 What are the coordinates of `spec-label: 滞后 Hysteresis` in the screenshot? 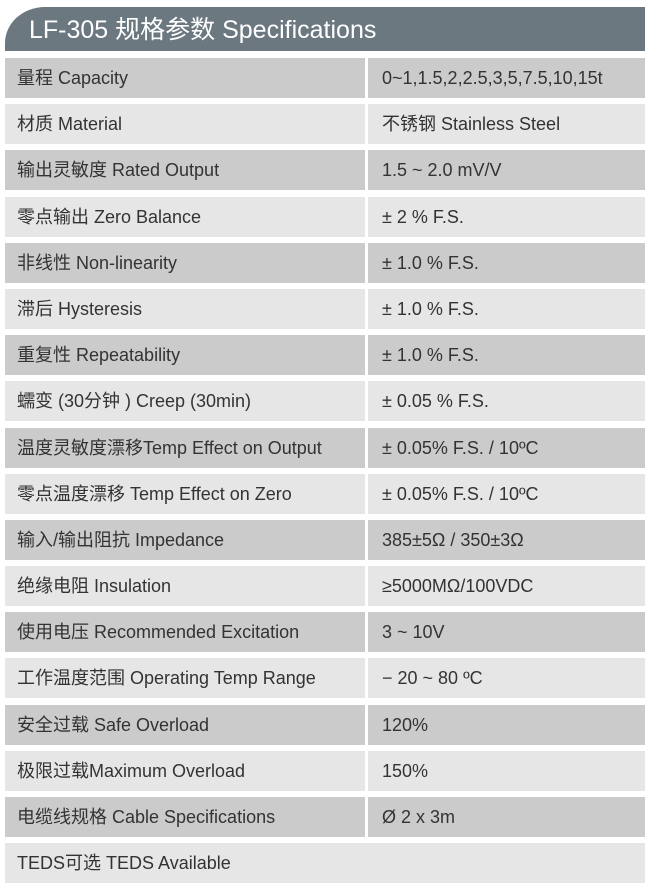 It's located at (185, 308).